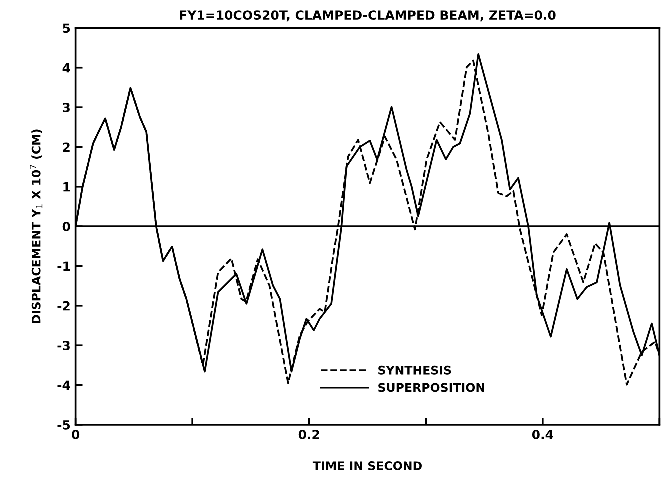 The width and height of the screenshot is (665, 478). What do you see at coordinates (66, 107) in the screenshot?
I see `y-tick-label: 3` at bounding box center [66, 107].